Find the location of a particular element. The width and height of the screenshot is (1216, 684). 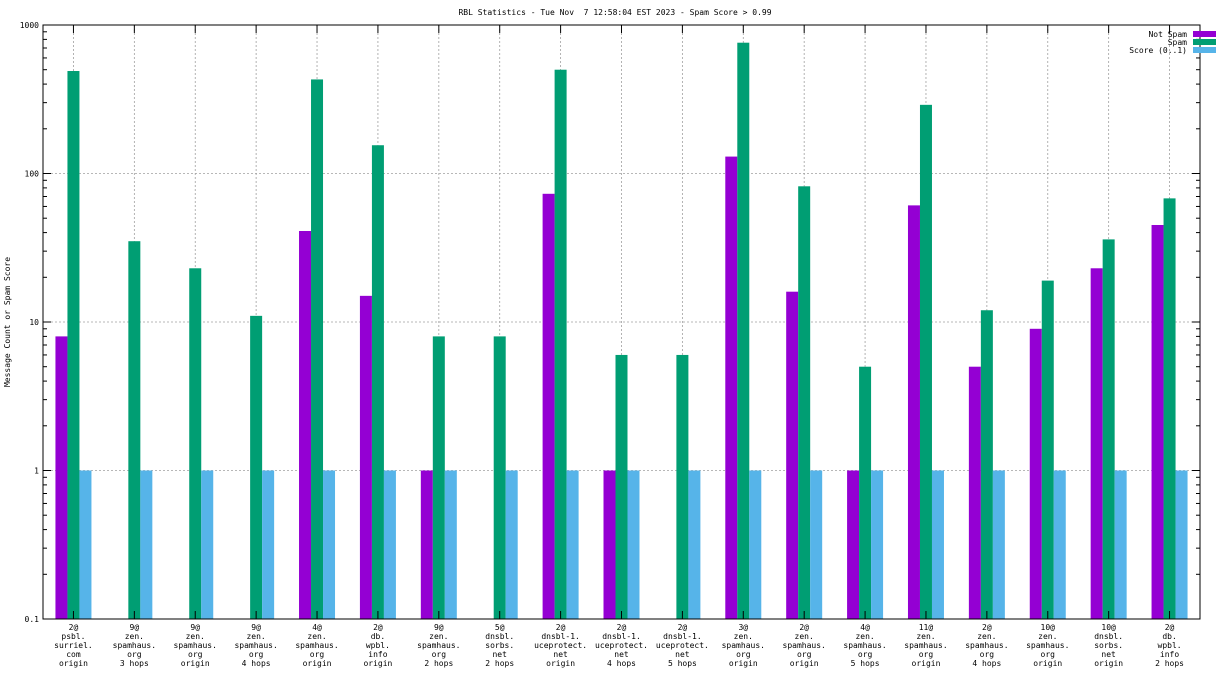

y-tick-label: 10 is located at coordinates (34, 322).